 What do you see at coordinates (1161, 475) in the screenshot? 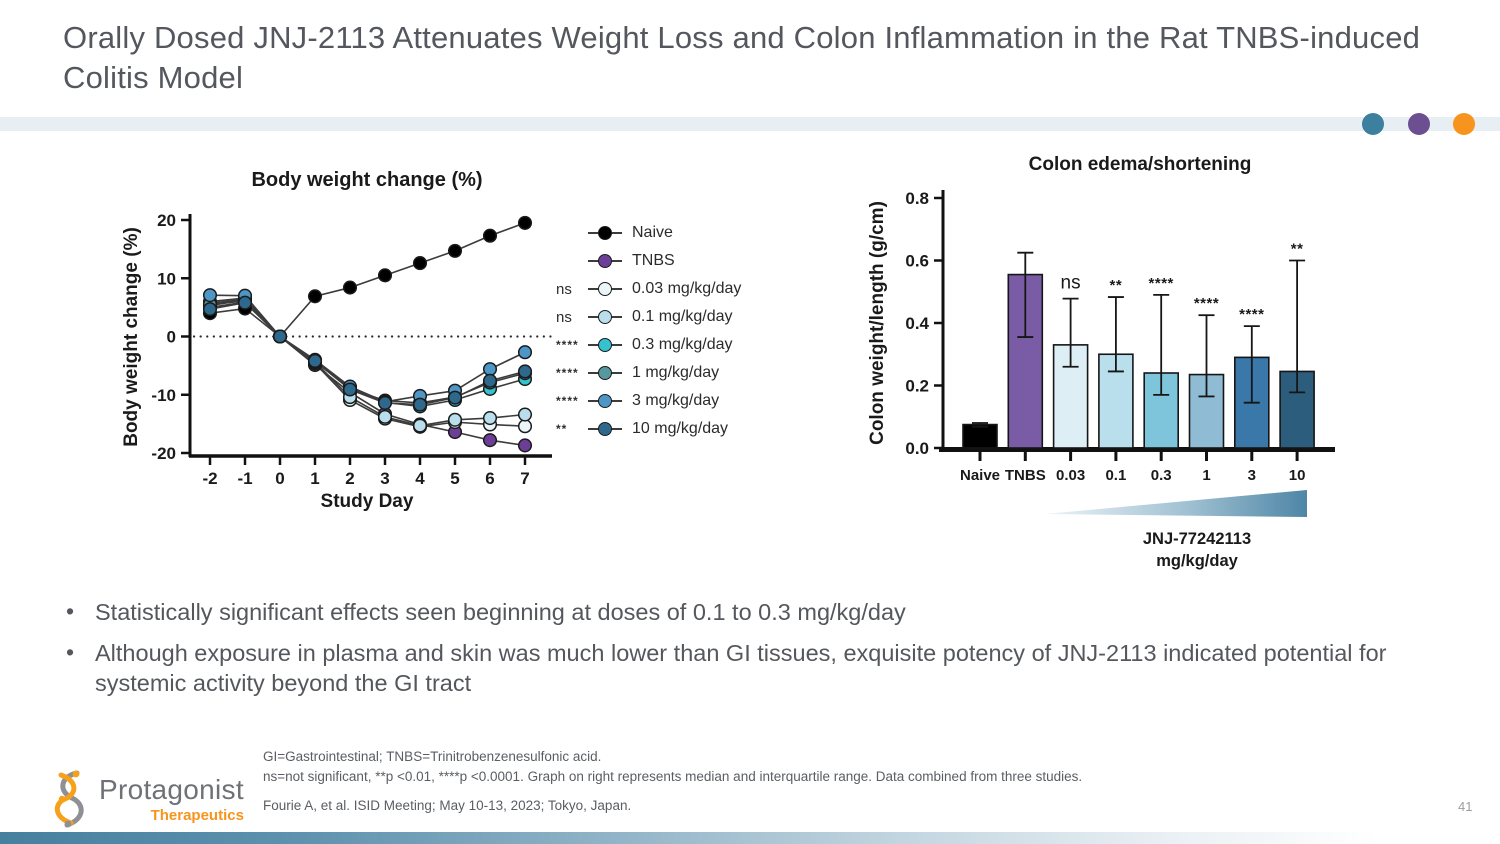
I see `svg-text: 0.3` at bounding box center [1161, 475].